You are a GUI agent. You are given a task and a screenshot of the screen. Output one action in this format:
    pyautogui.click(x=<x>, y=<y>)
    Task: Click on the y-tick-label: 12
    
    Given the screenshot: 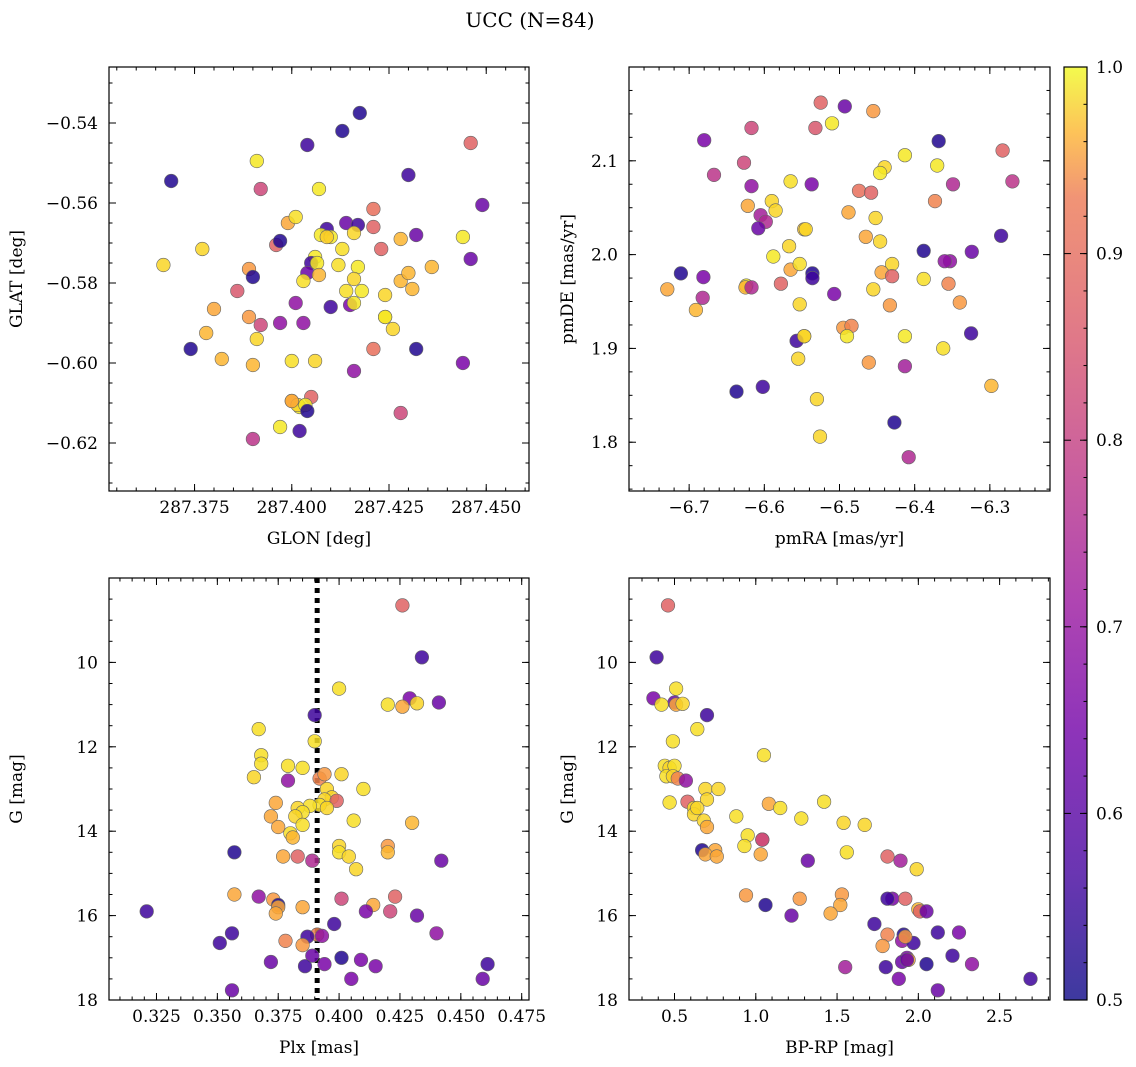 What is the action you would take?
    pyautogui.click(x=607, y=748)
    